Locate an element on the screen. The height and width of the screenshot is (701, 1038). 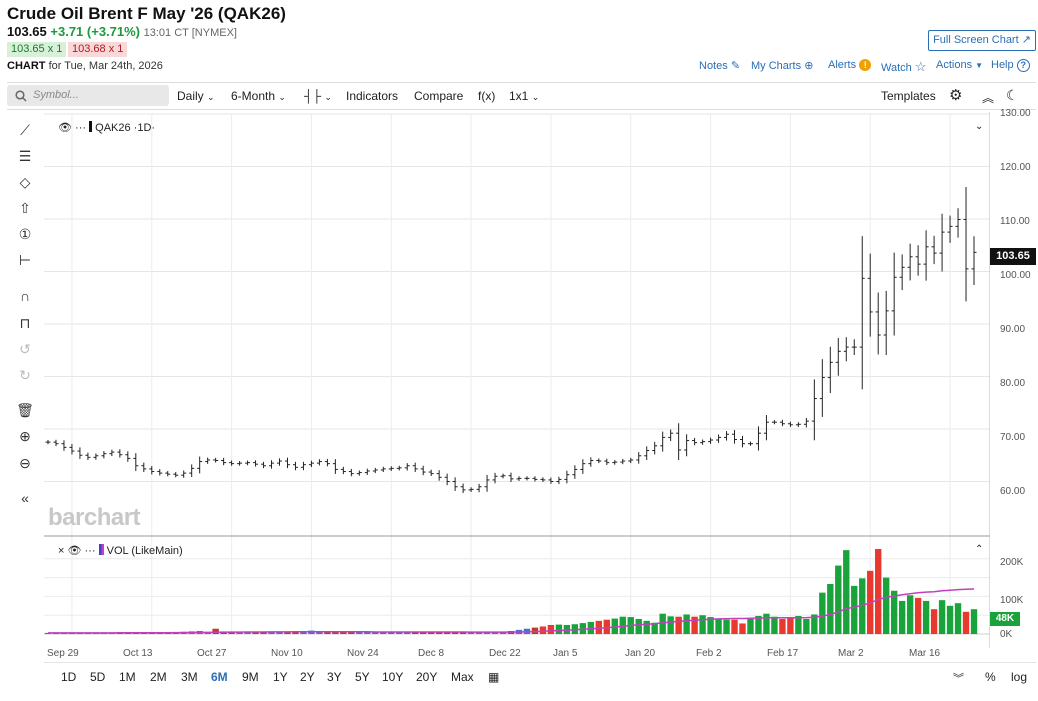
templates-button: Templates is located at coordinates (908, 96).